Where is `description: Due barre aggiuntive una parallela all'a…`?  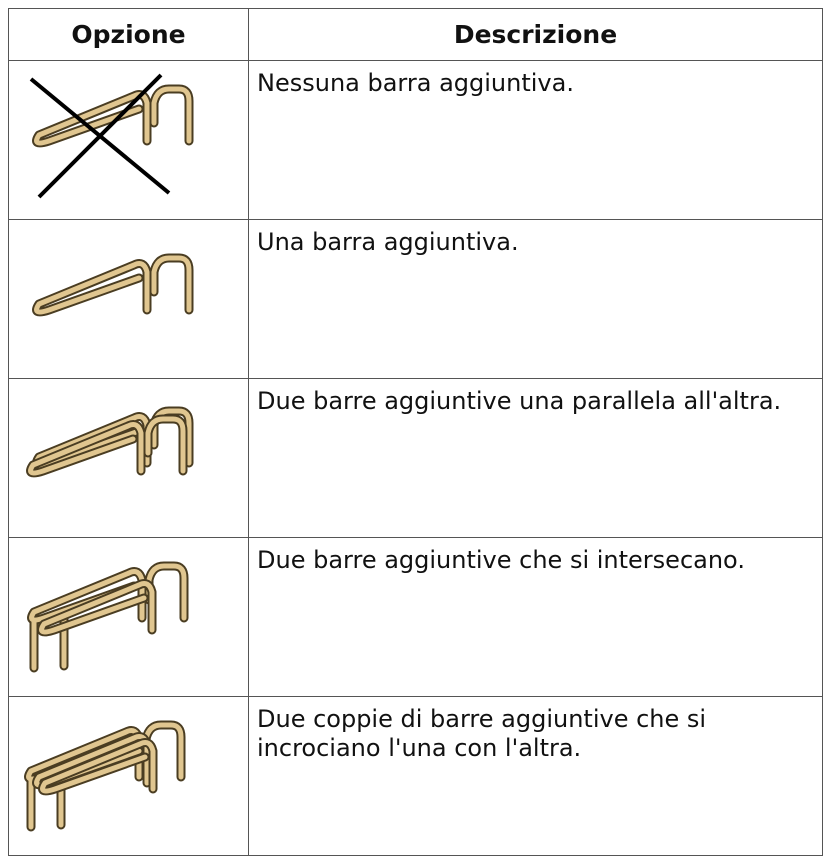 description: Due barre aggiuntive una parallela all'a… is located at coordinates (535, 458).